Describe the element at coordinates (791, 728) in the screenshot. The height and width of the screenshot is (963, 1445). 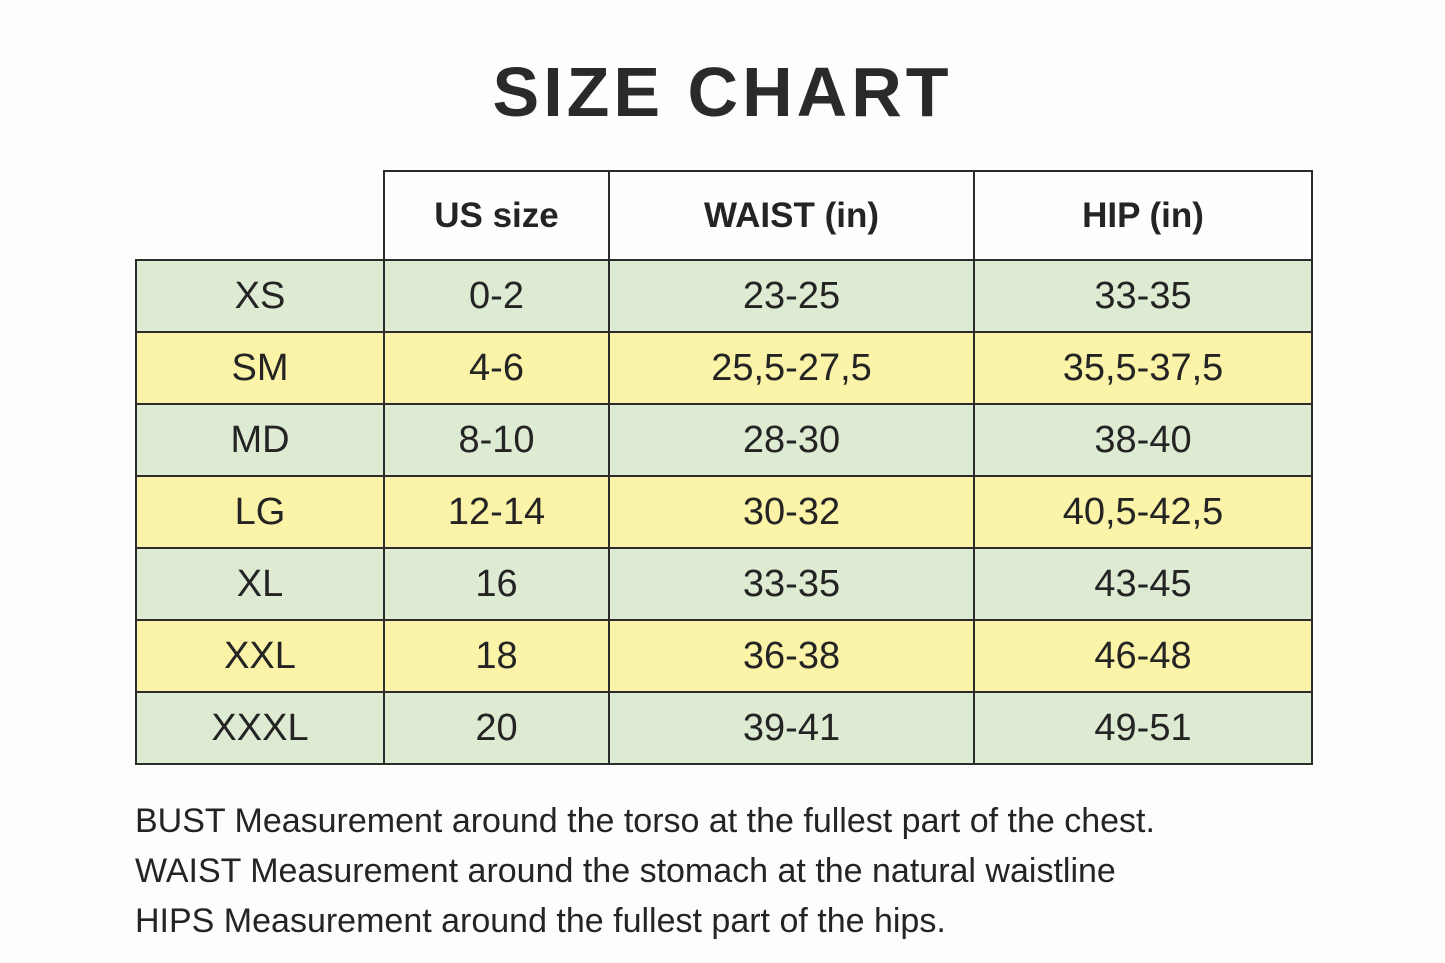
I see `cell-waist: 39-41` at that location.